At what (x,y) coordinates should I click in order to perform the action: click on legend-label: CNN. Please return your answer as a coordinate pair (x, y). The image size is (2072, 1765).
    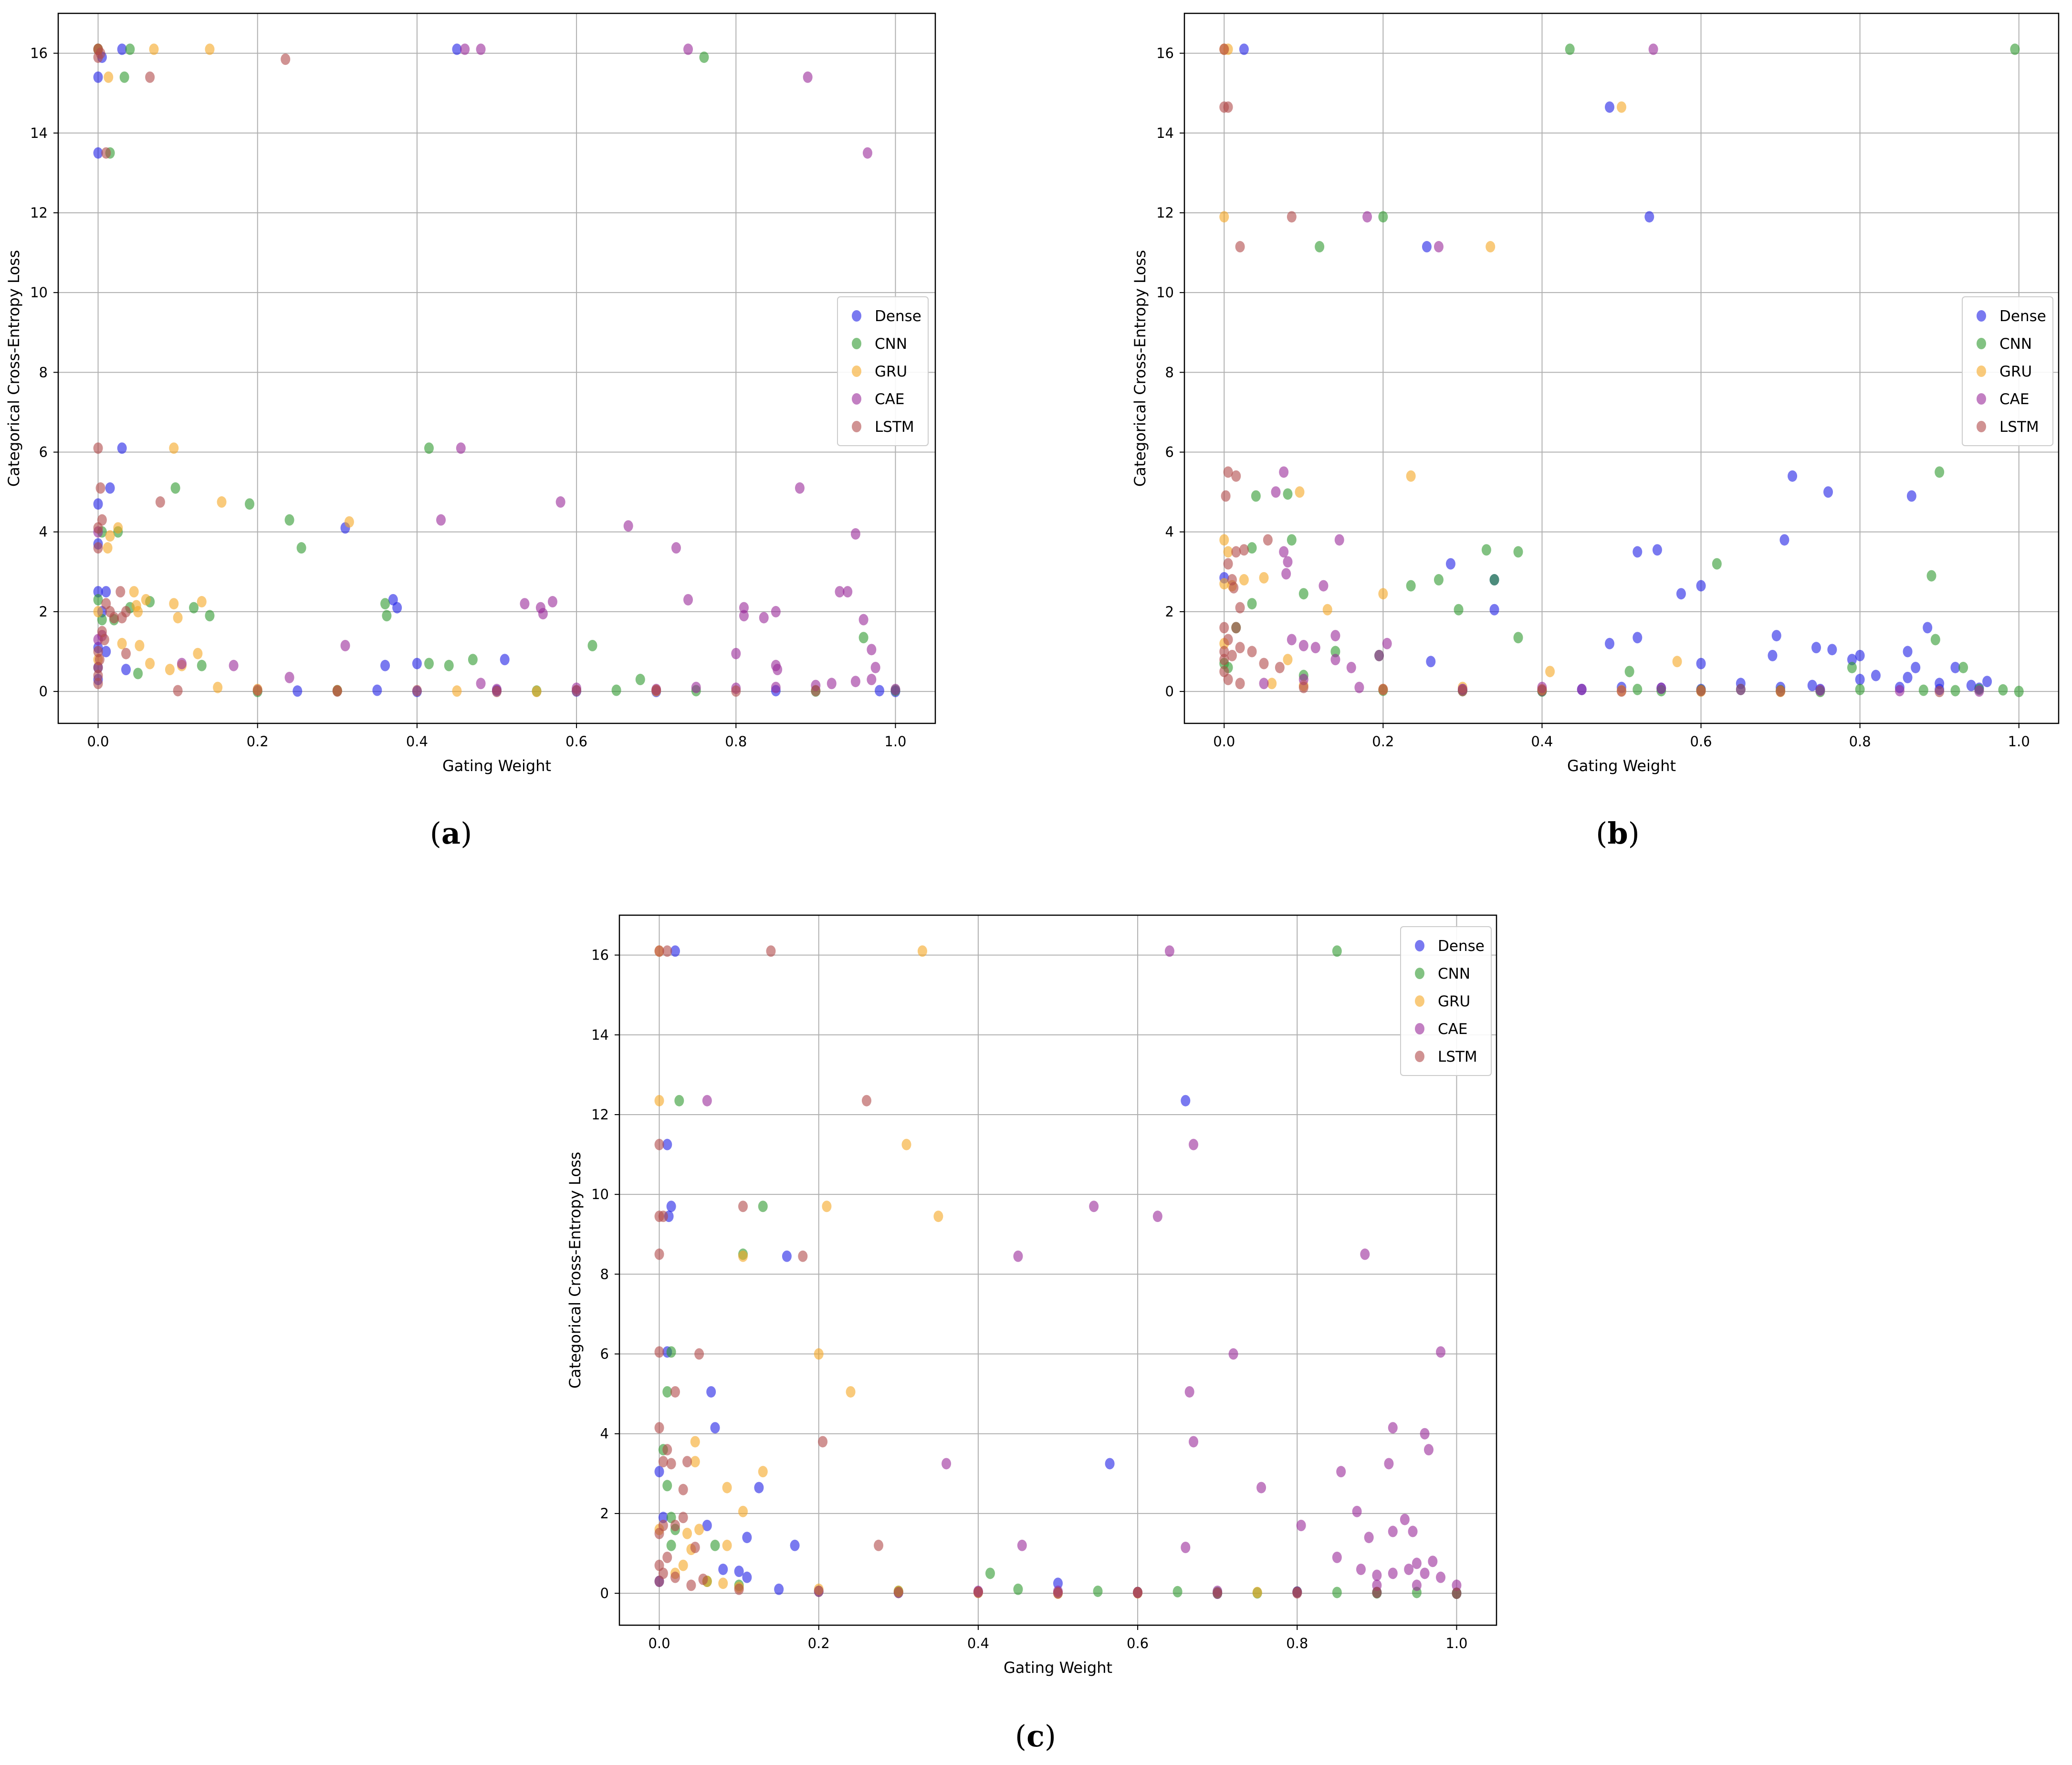
    Looking at the image, I should click on (891, 344).